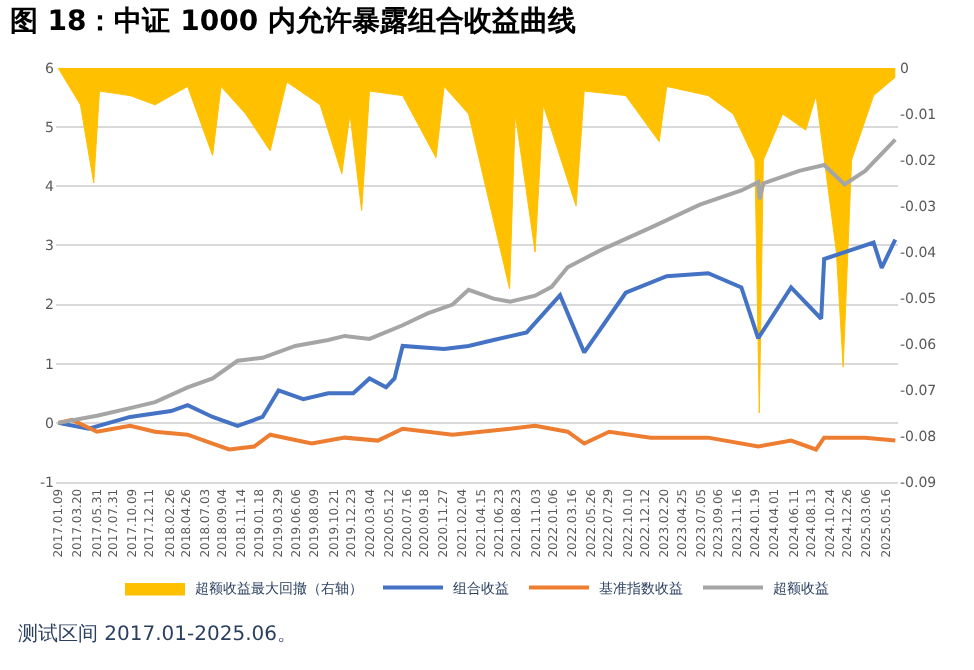 This screenshot has width=974, height=670. Describe the element at coordinates (292, 21) in the screenshot. I see `chart-title: 图 18：中证 1000 内允许暴露组合收益曲线` at that location.